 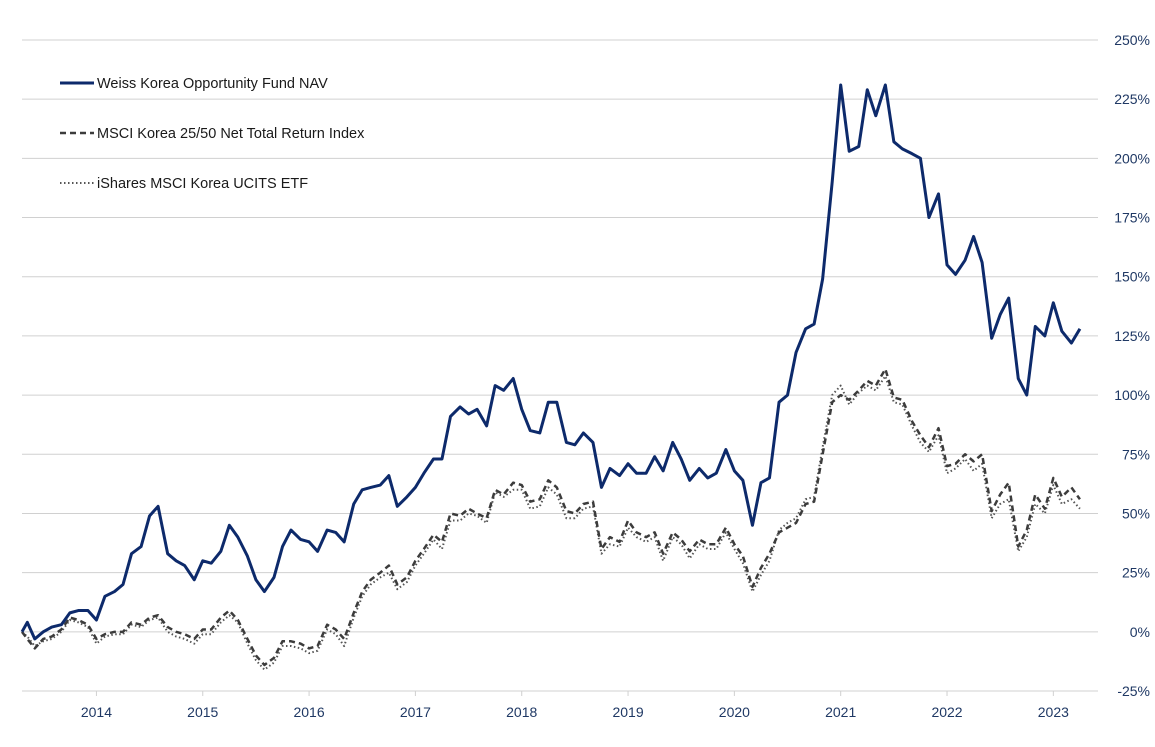 I want to click on x-tick-label: 2022, so click(x=946, y=712).